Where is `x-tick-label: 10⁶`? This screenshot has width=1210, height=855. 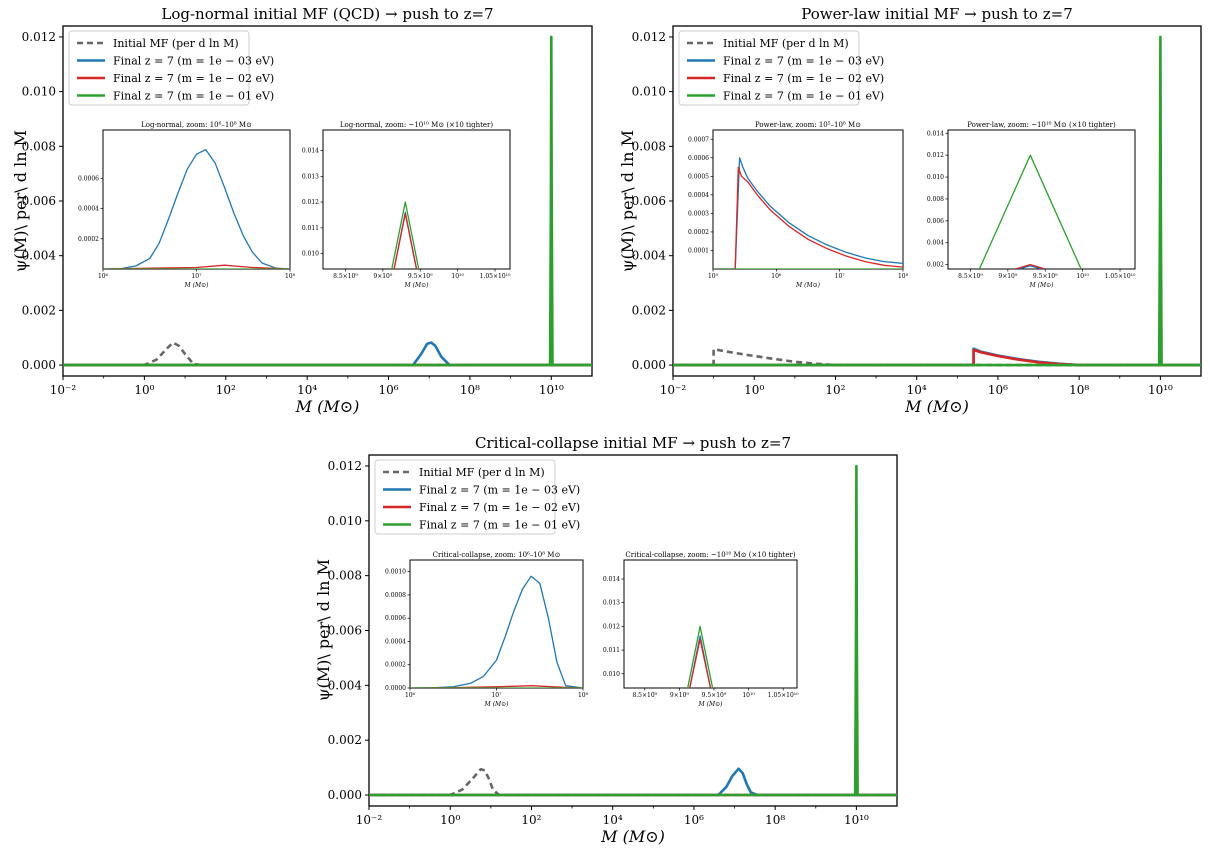 x-tick-label: 10⁶ is located at coordinates (694, 820).